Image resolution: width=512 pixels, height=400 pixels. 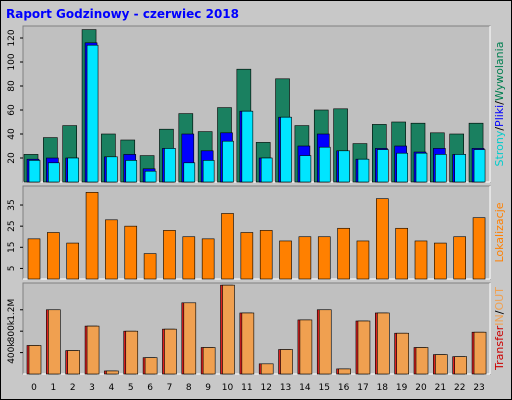 What do you see at coordinates (12, 225) in the screenshot?
I see `y-tick-label: 25` at bounding box center [12, 225].